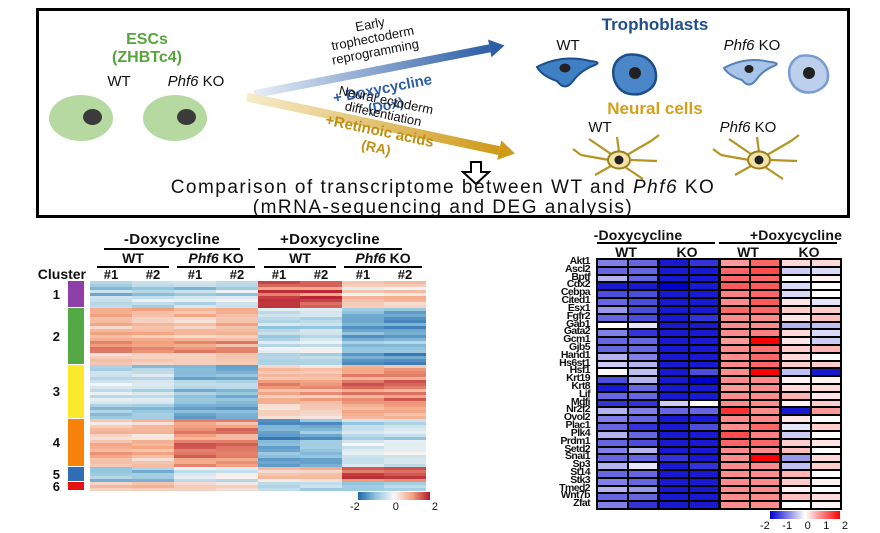 The image size is (880, 533). I want to click on esc-ko-label: Phf6 KO, so click(196, 81).